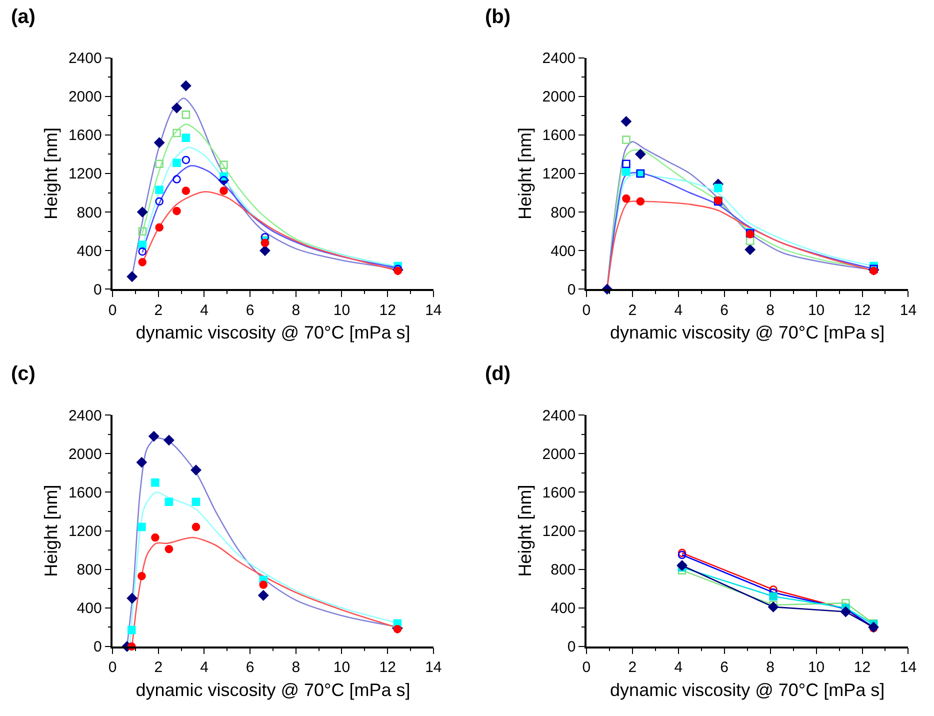 This screenshot has width=934, height=716. I want to click on chart-title: (d), so click(498, 374).